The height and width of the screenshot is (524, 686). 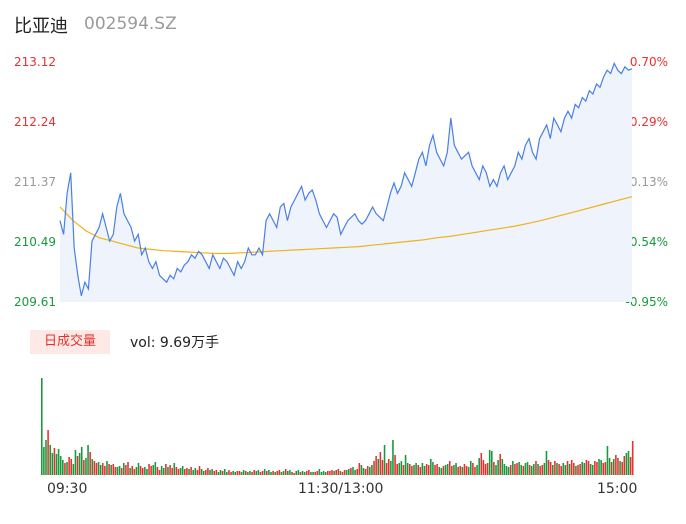 What do you see at coordinates (175, 343) in the screenshot?
I see `volume-readout: vol: 9.69万手` at bounding box center [175, 343].